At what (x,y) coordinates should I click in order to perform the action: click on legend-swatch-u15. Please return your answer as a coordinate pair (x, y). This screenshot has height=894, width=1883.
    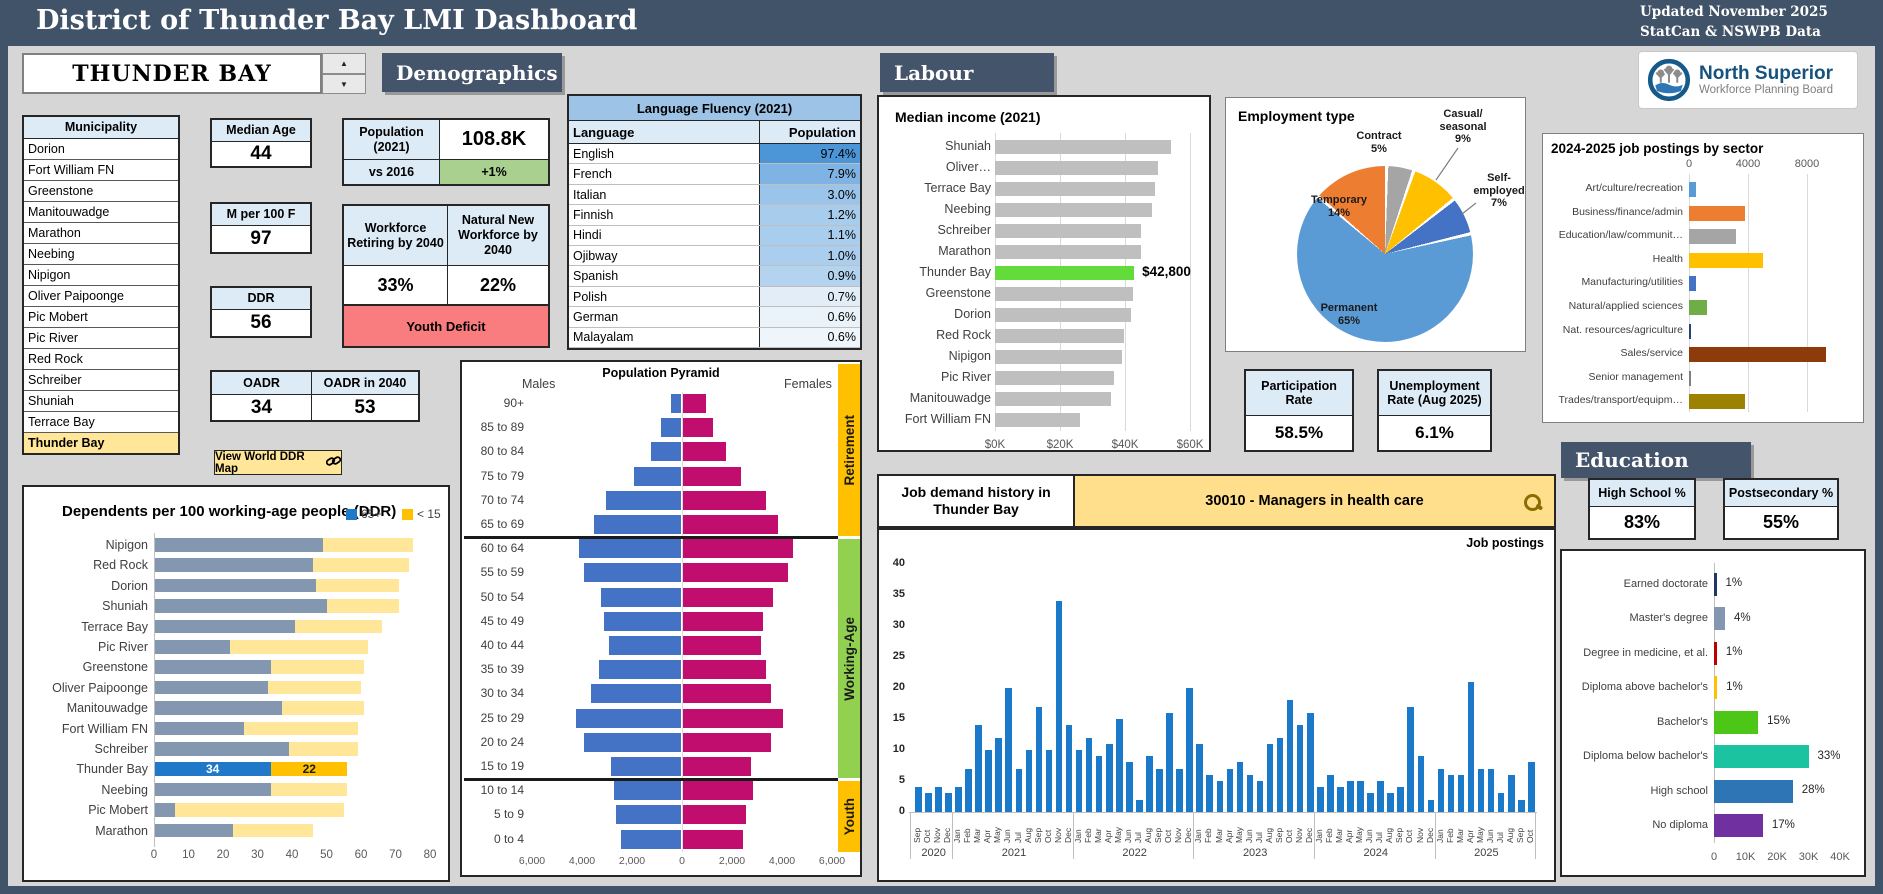
    Looking at the image, I should click on (407, 514).